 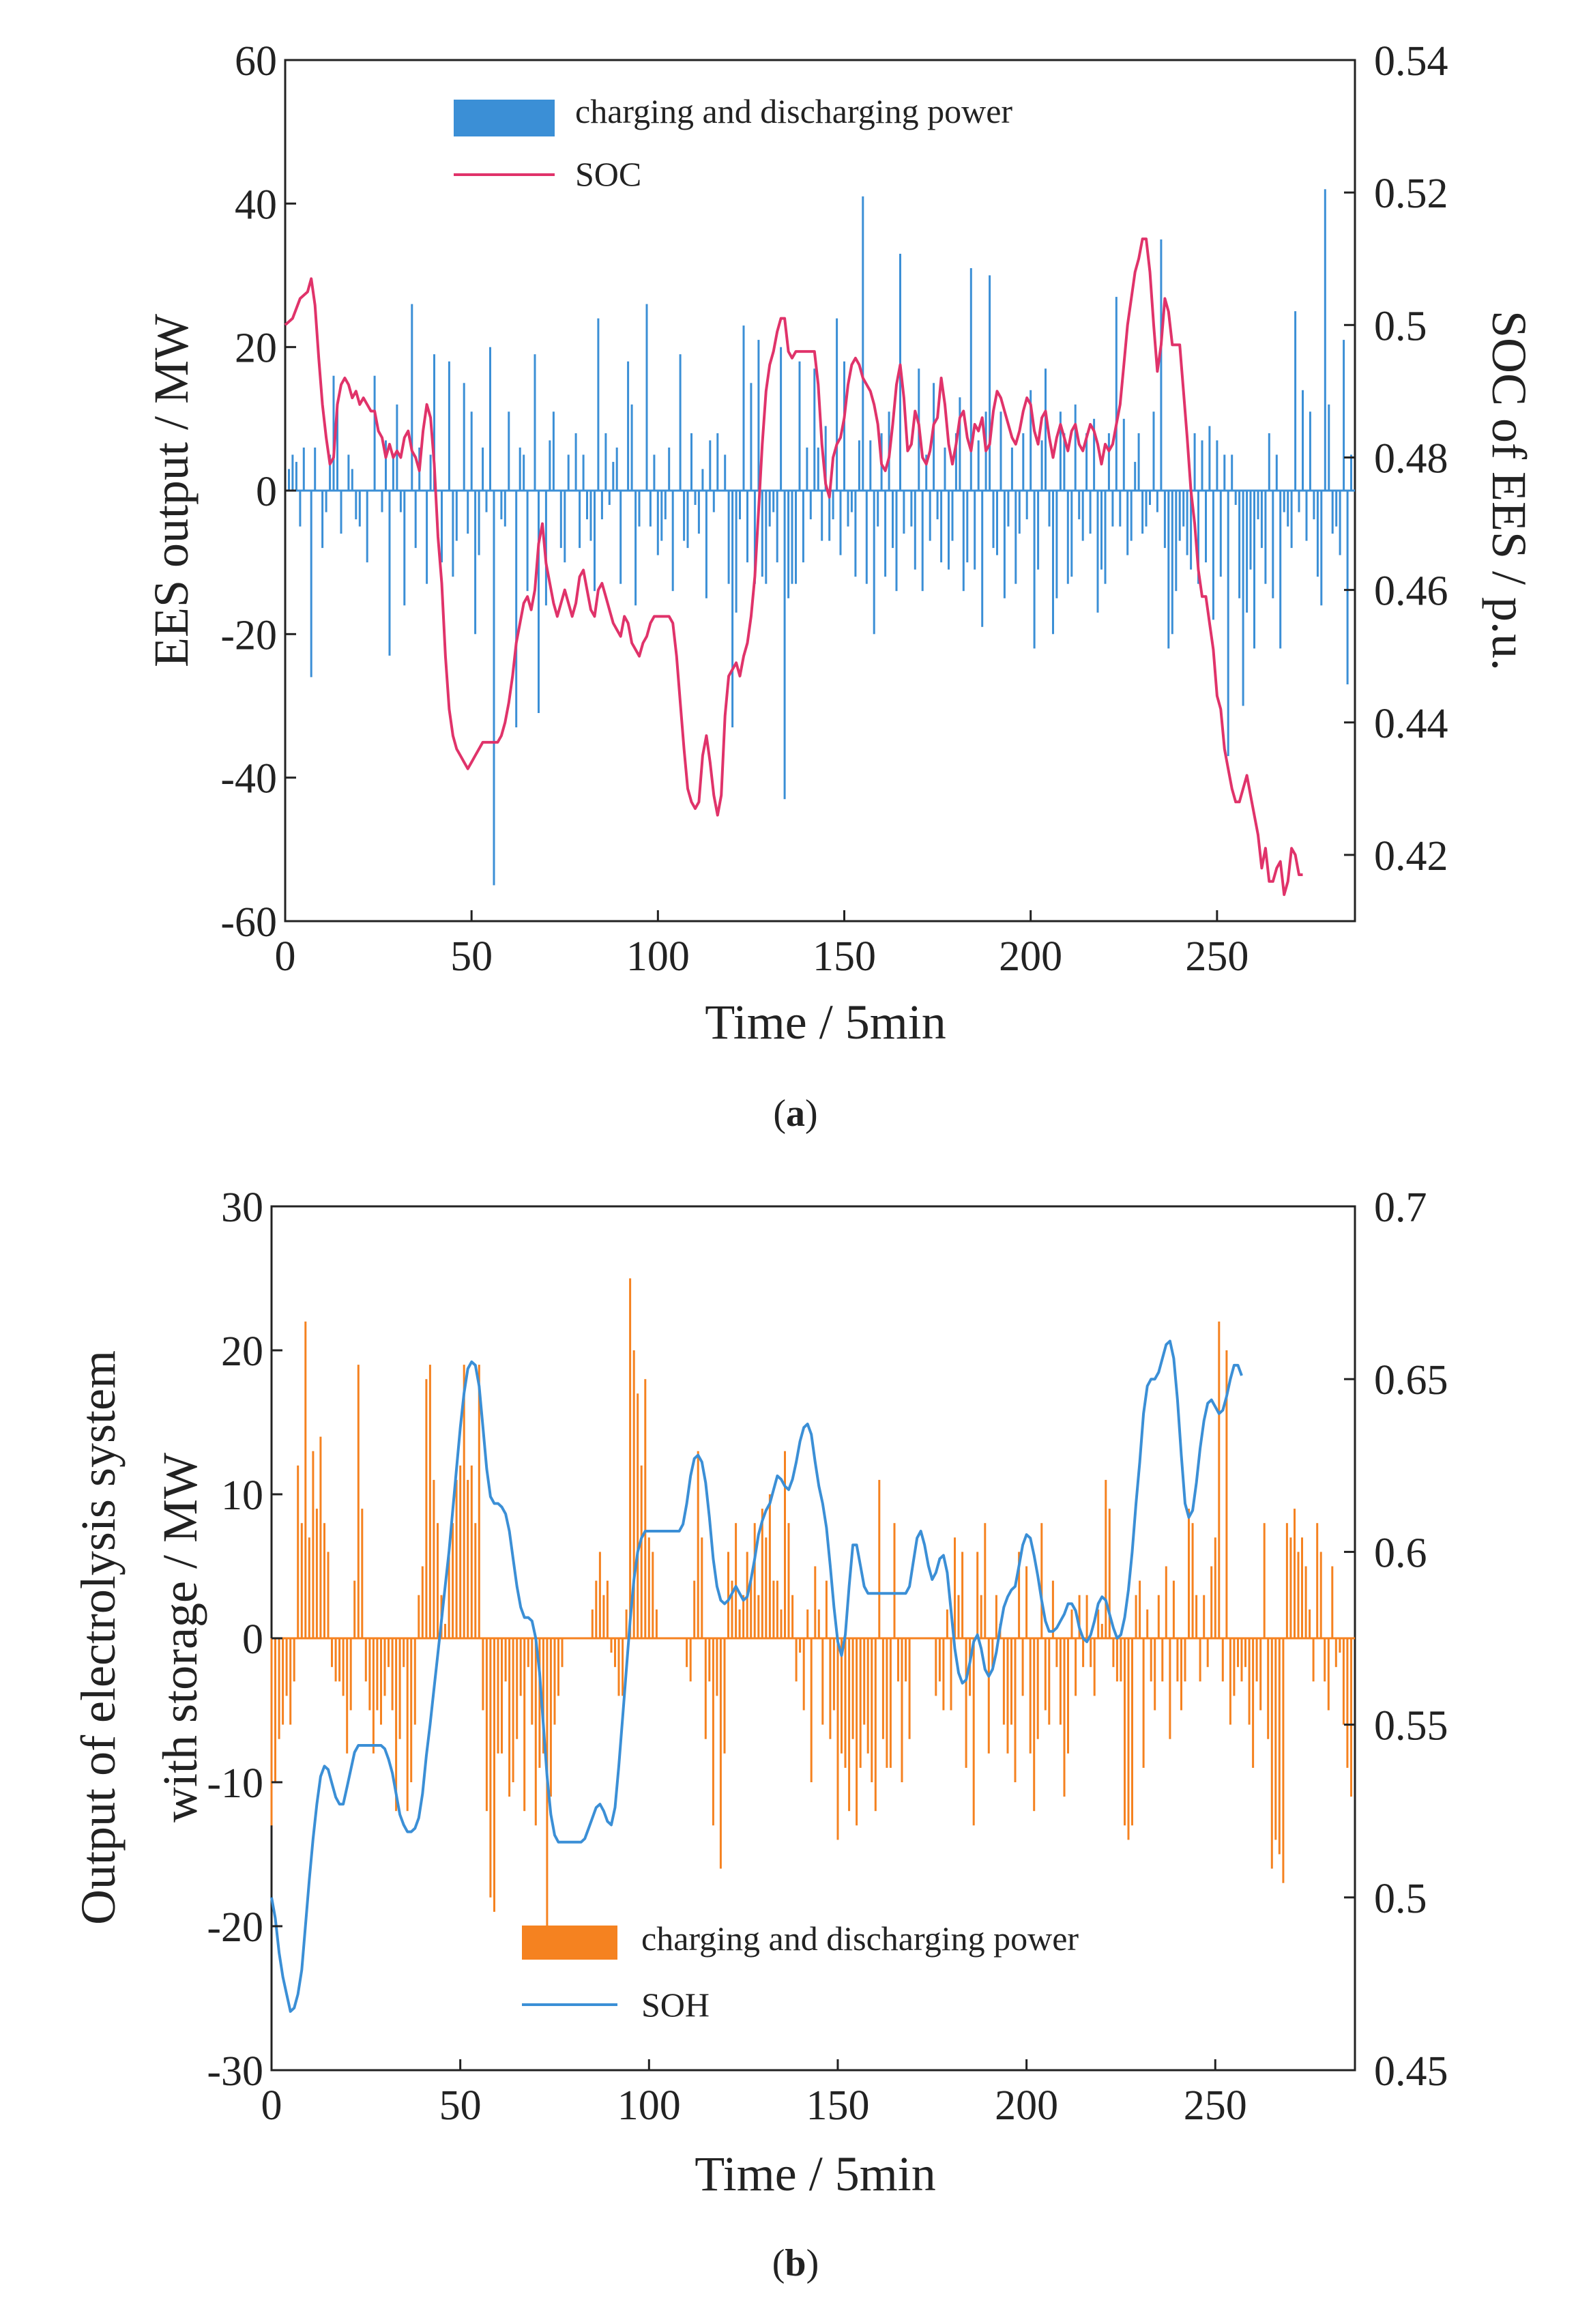 I want to click on panel-a-legend-bar-swatch, so click(x=504, y=118).